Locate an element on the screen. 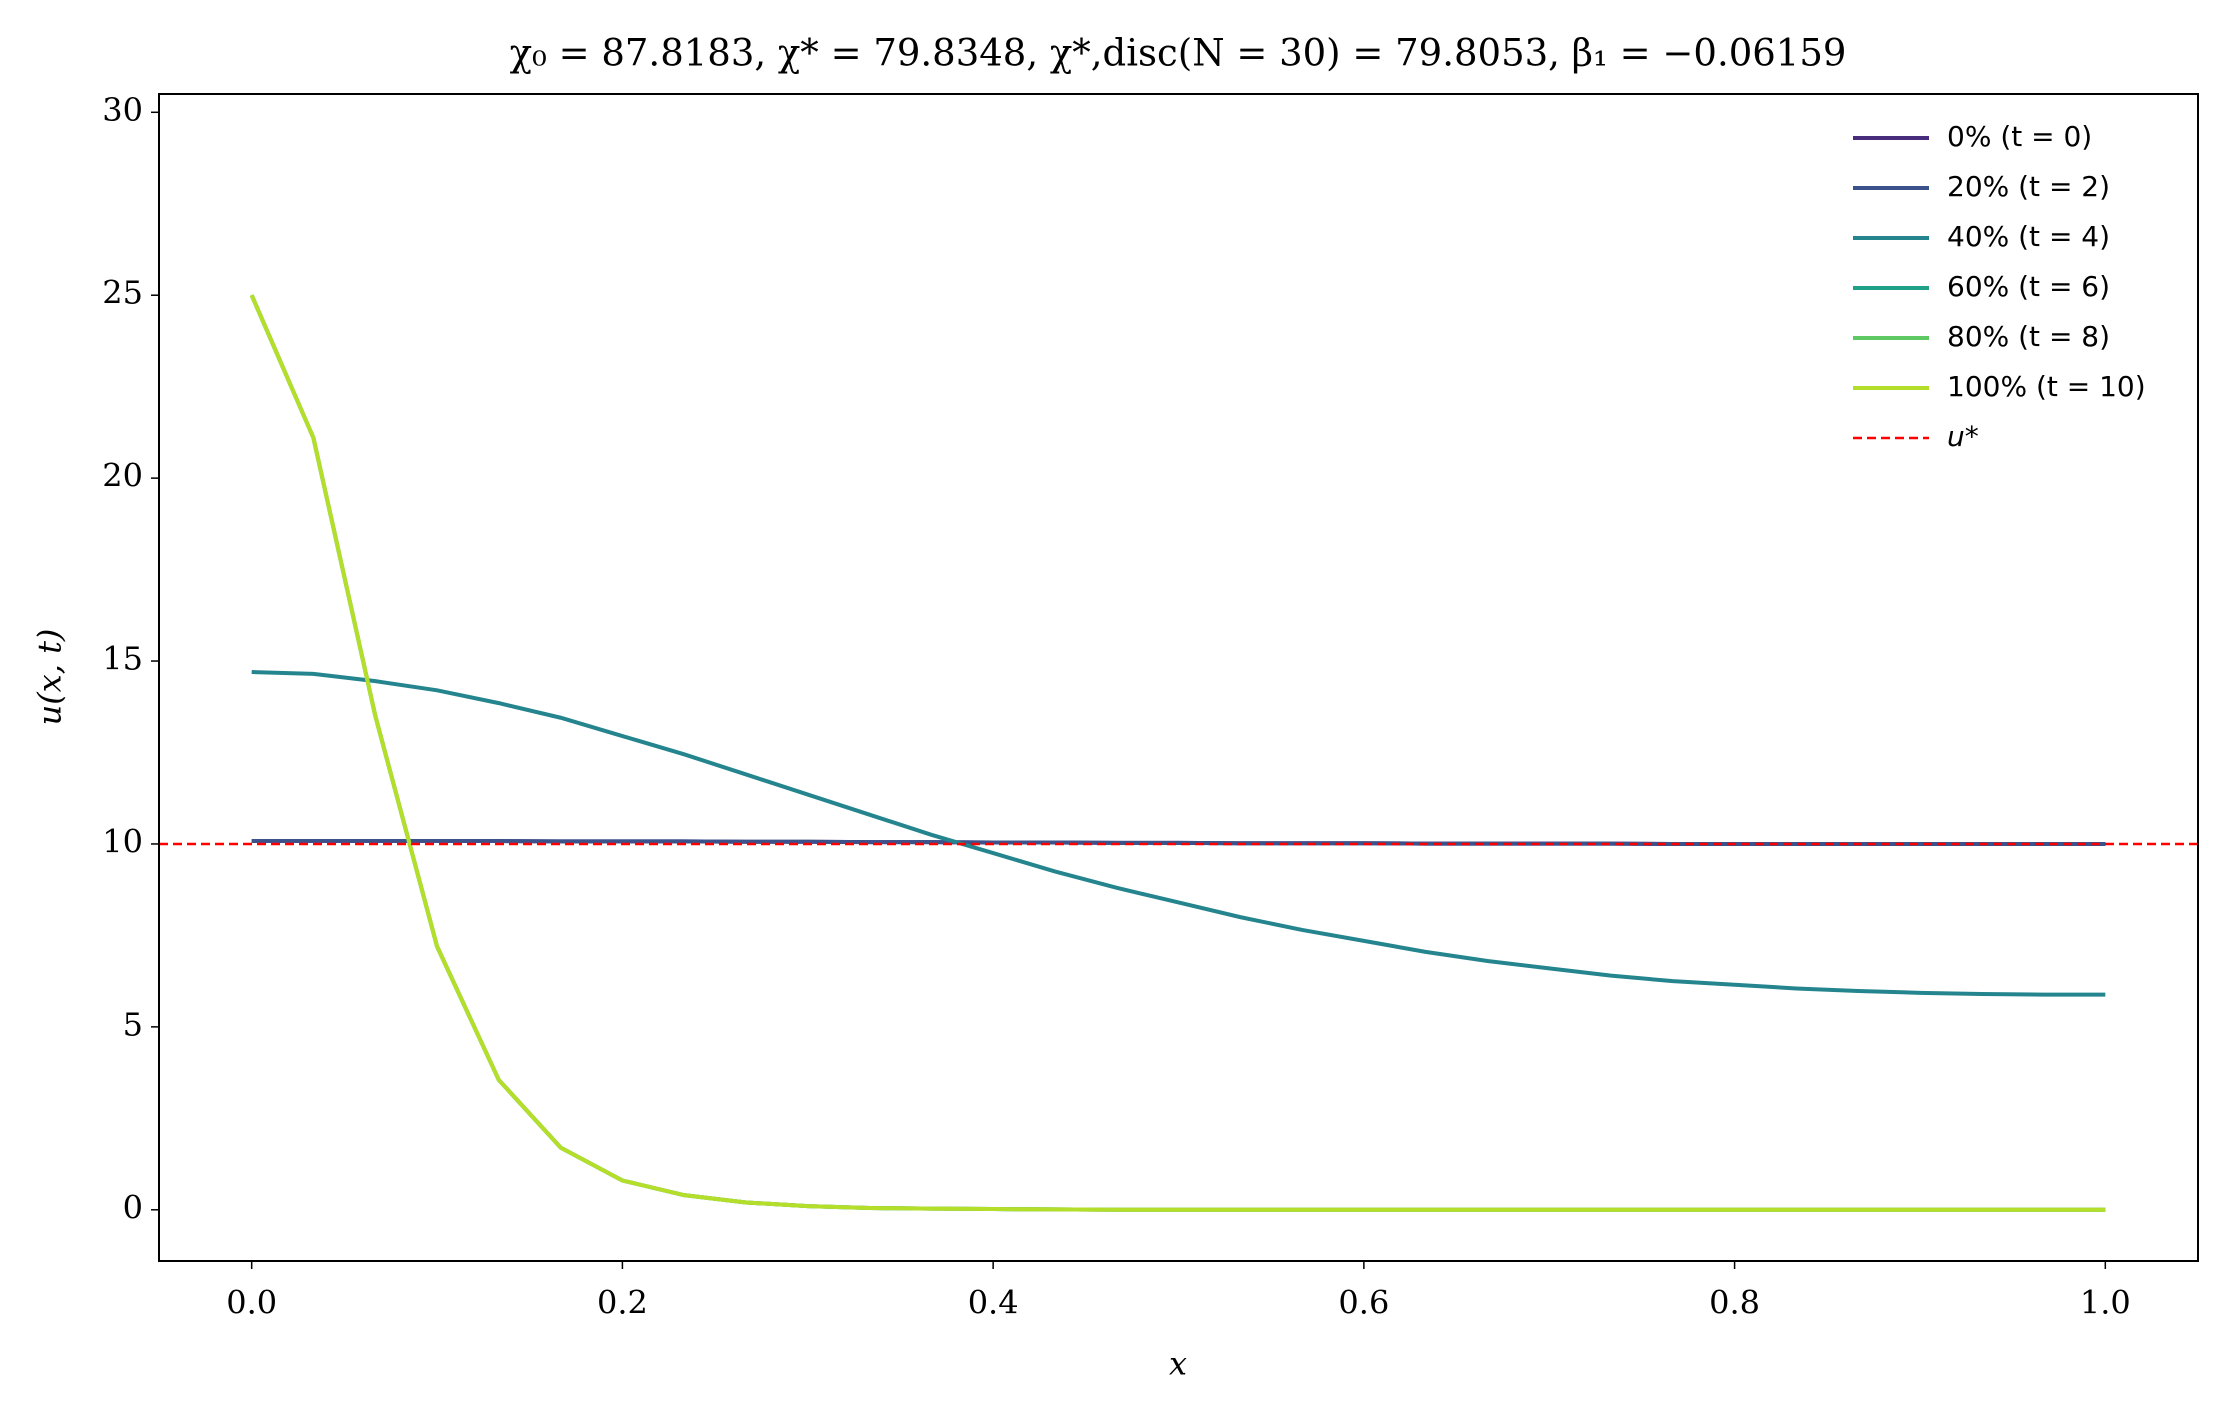 This screenshot has height=1409, width=2220. y-tick-label: 0 is located at coordinates (133, 1207).